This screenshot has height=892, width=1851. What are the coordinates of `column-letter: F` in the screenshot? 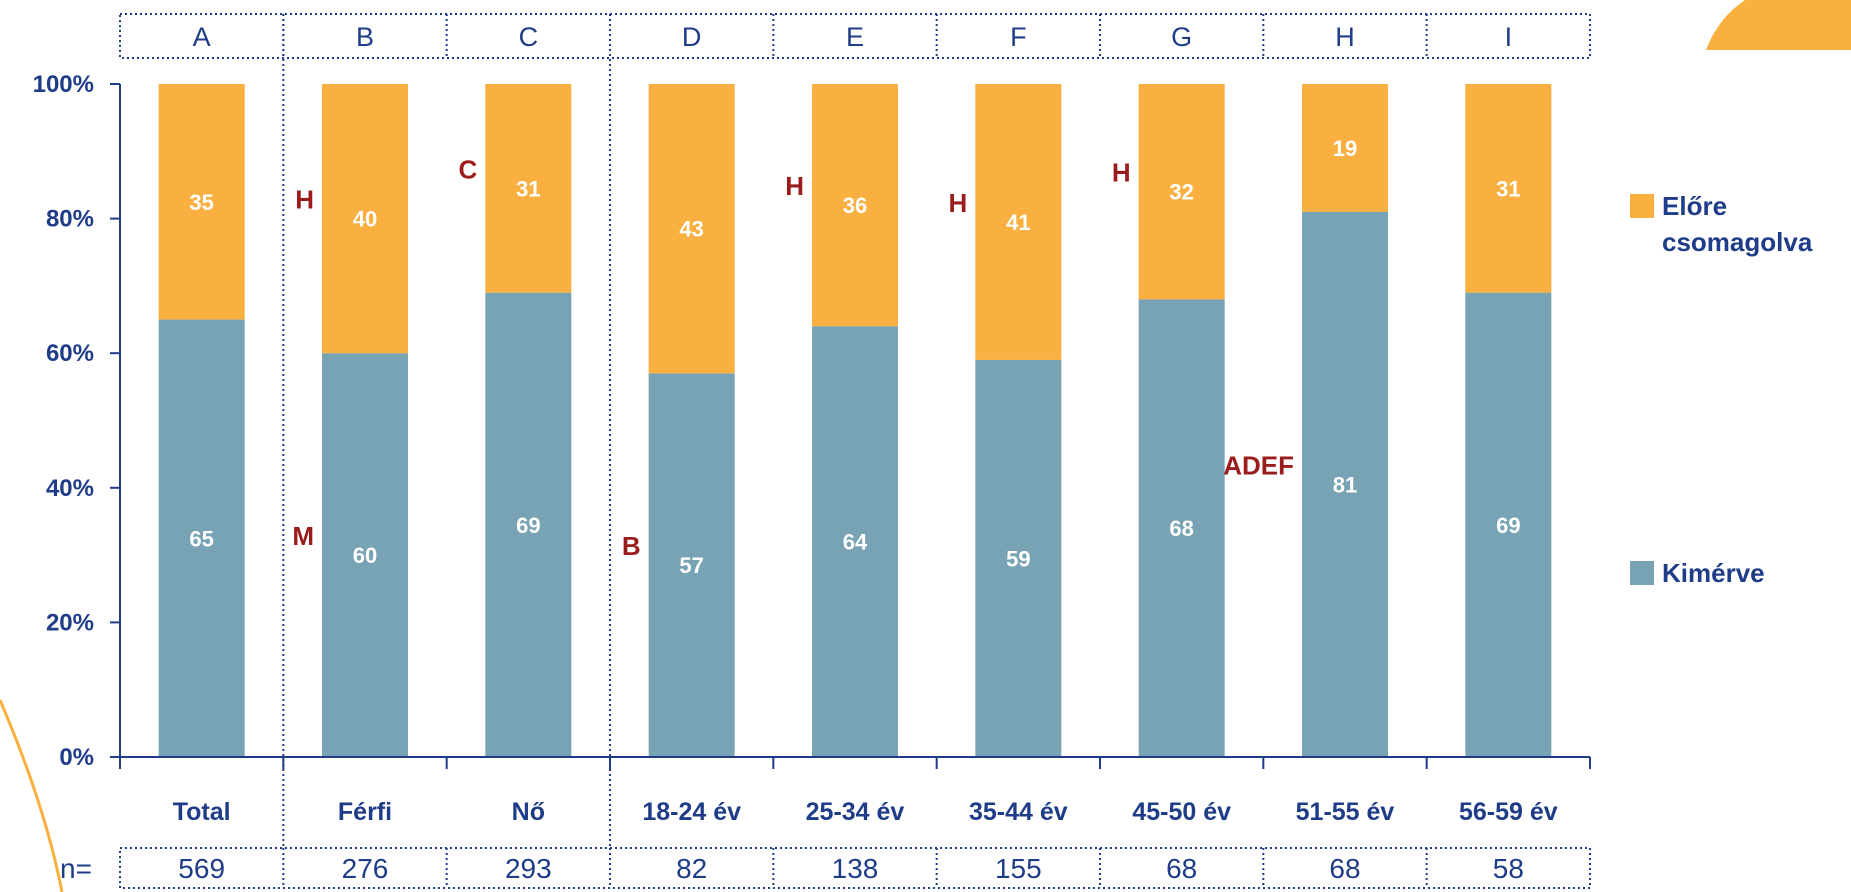 It's located at (1018, 37).